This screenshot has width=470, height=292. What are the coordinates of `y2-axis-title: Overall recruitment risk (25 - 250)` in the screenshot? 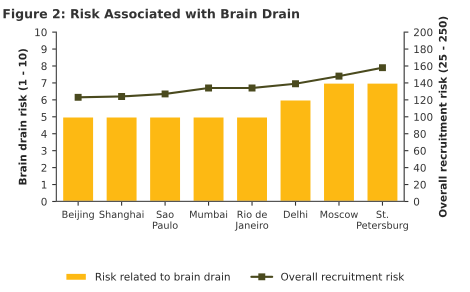 It's located at (443, 117).